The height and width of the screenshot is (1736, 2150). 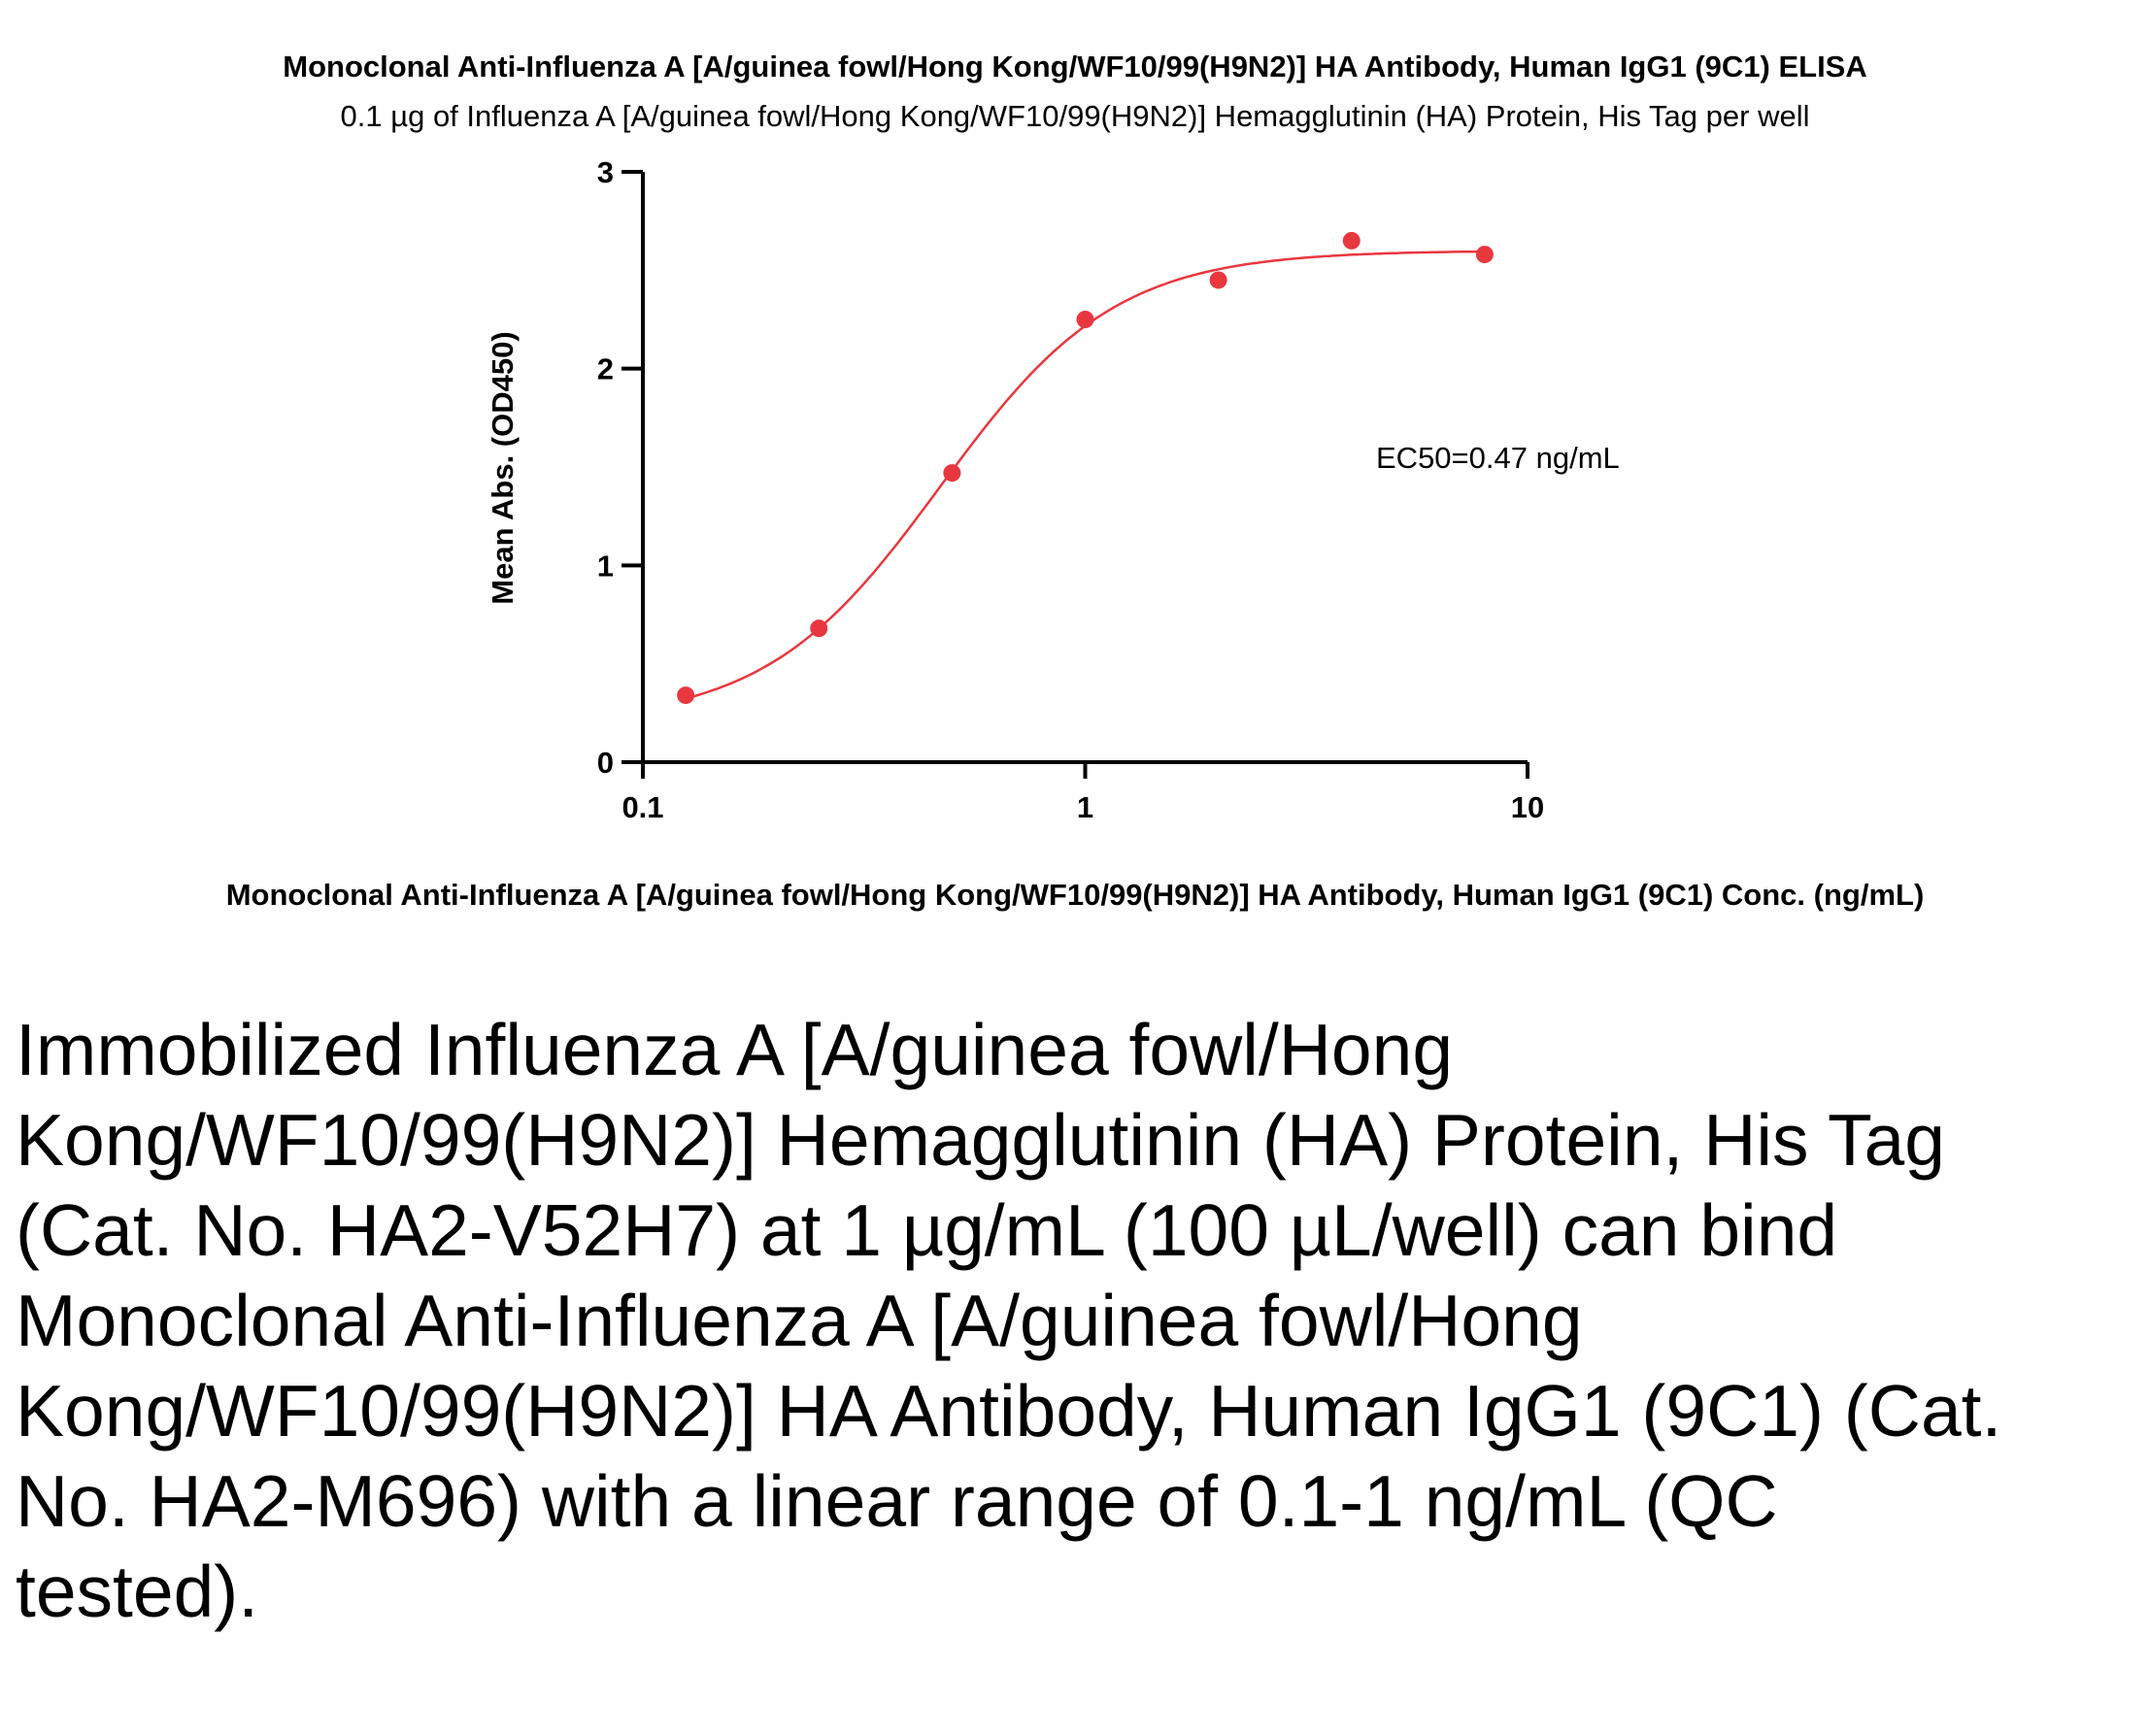 What do you see at coordinates (1085, 468) in the screenshot?
I see `data-points` at bounding box center [1085, 468].